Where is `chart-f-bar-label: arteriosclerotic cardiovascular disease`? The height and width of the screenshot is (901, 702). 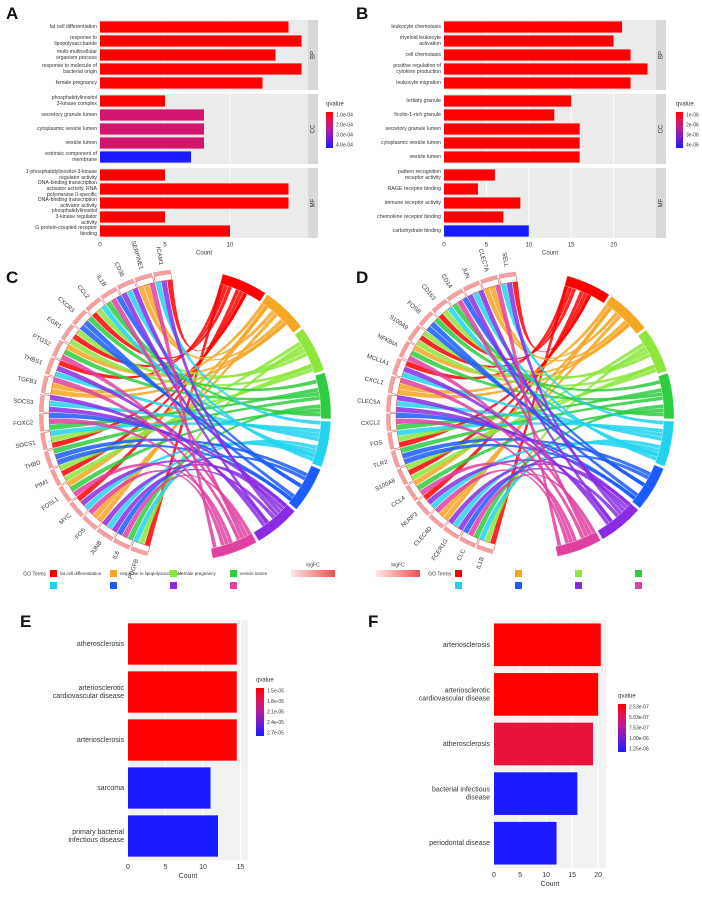 chart-f-bar-label: arteriosclerotic cardiovascular disease is located at coordinates (455, 694).